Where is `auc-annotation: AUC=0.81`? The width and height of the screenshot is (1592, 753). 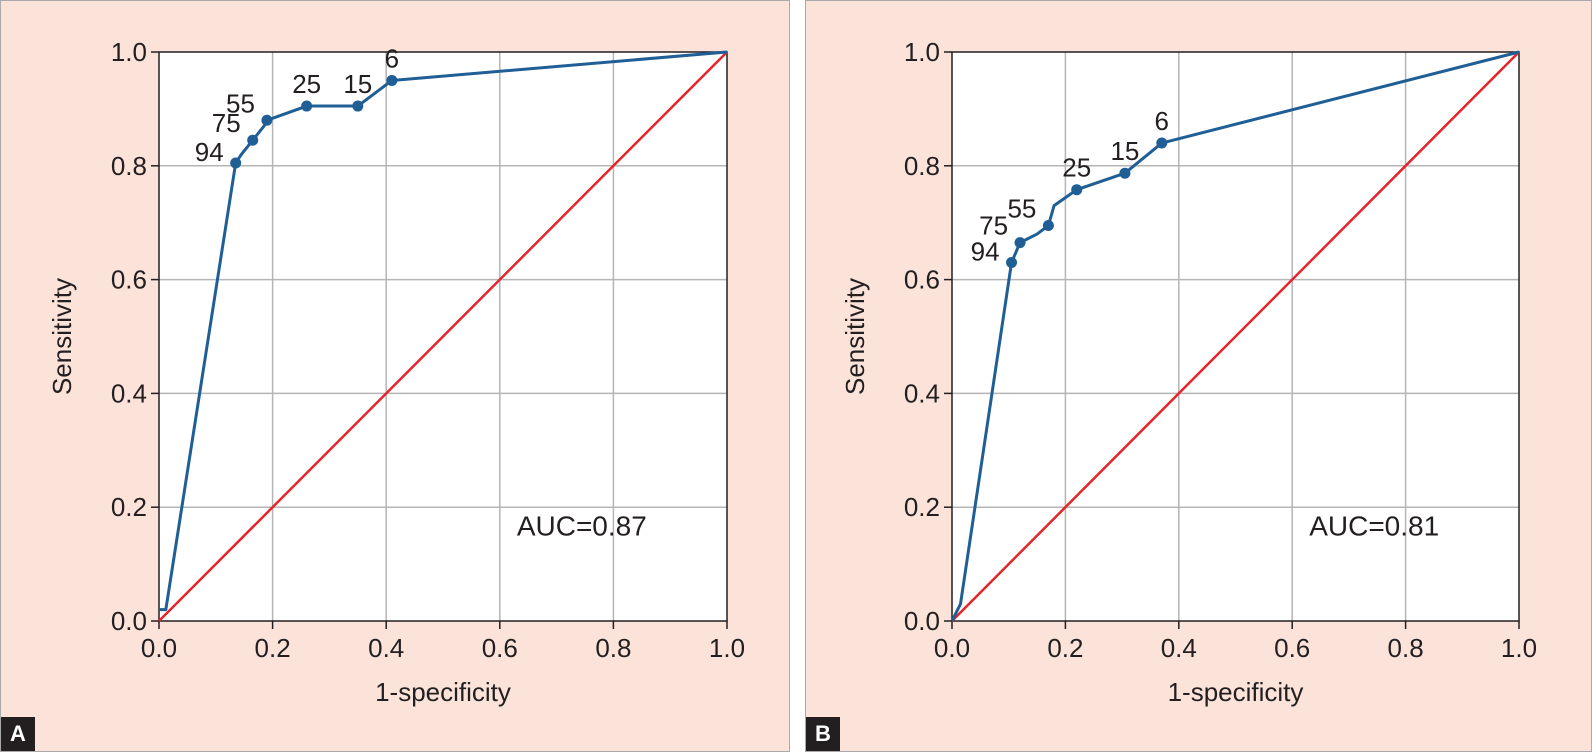 auc-annotation: AUC=0.81 is located at coordinates (1374, 526).